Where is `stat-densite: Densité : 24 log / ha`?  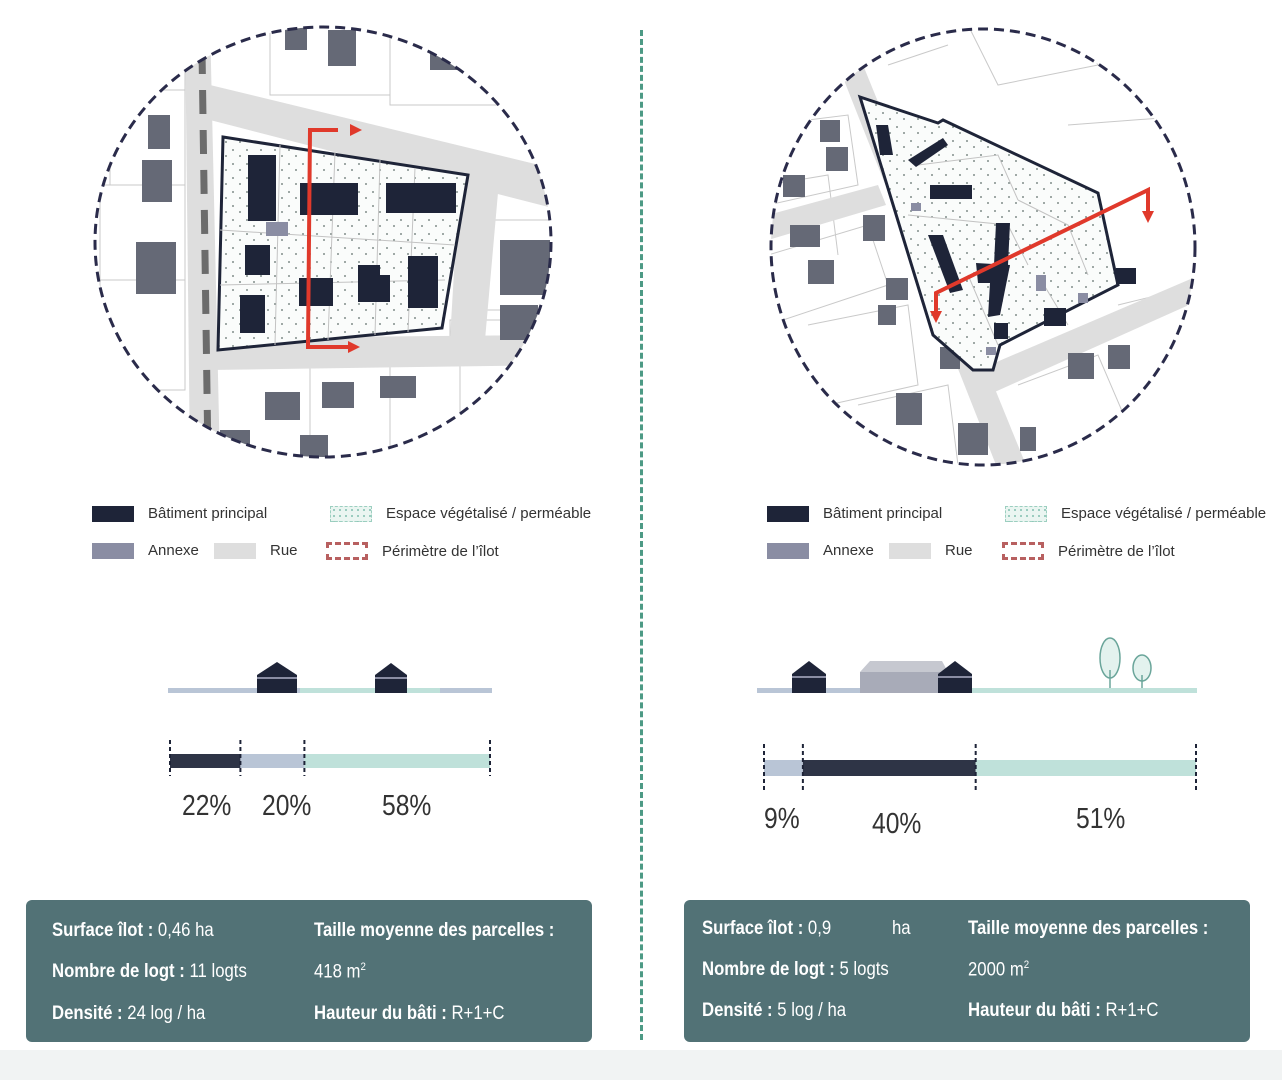
stat-densite: Densité : 24 log / ha is located at coordinates (128, 1014).